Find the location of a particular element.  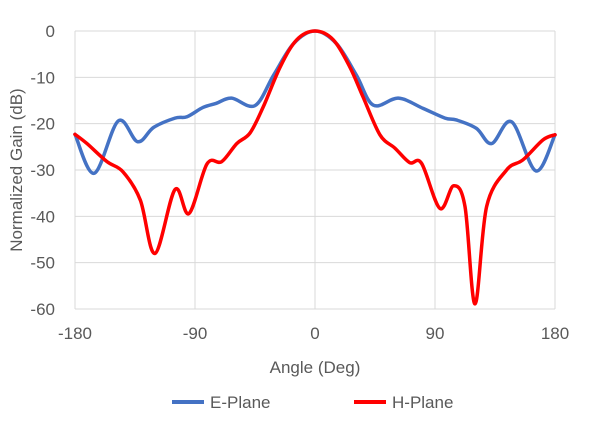

y-tick-label: -30 is located at coordinates (42, 170).